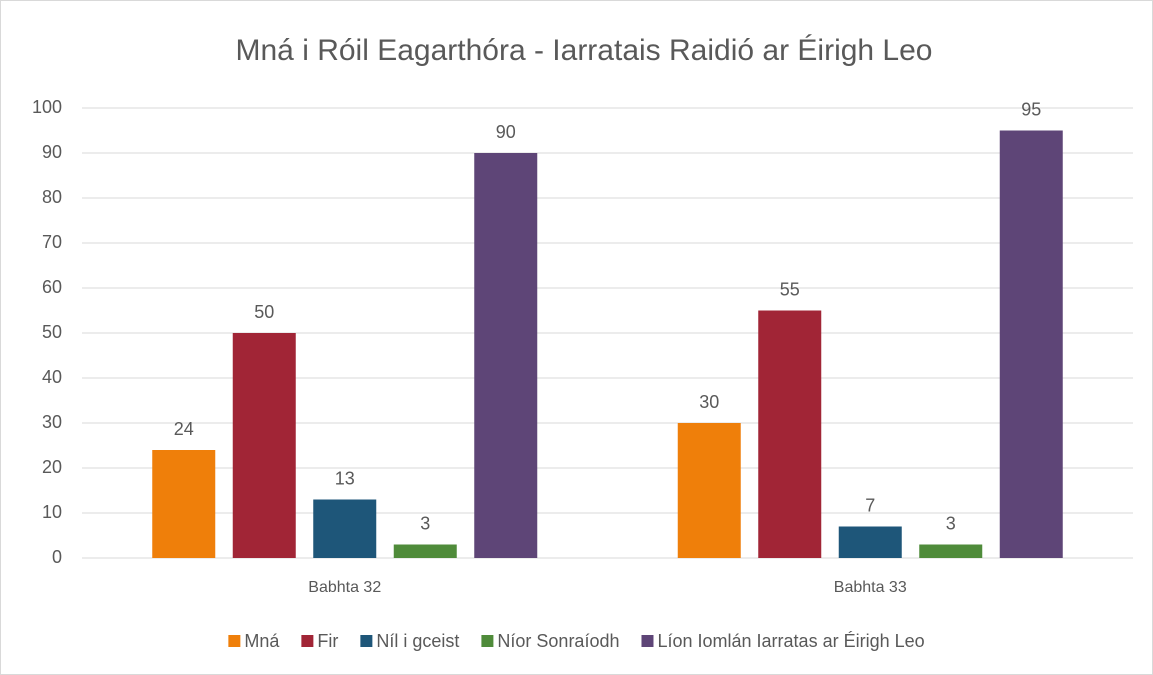  Describe the element at coordinates (790, 641) in the screenshot. I see `legend-label: Líon Iomlán Iarratas ar Éirigh Leo` at that location.